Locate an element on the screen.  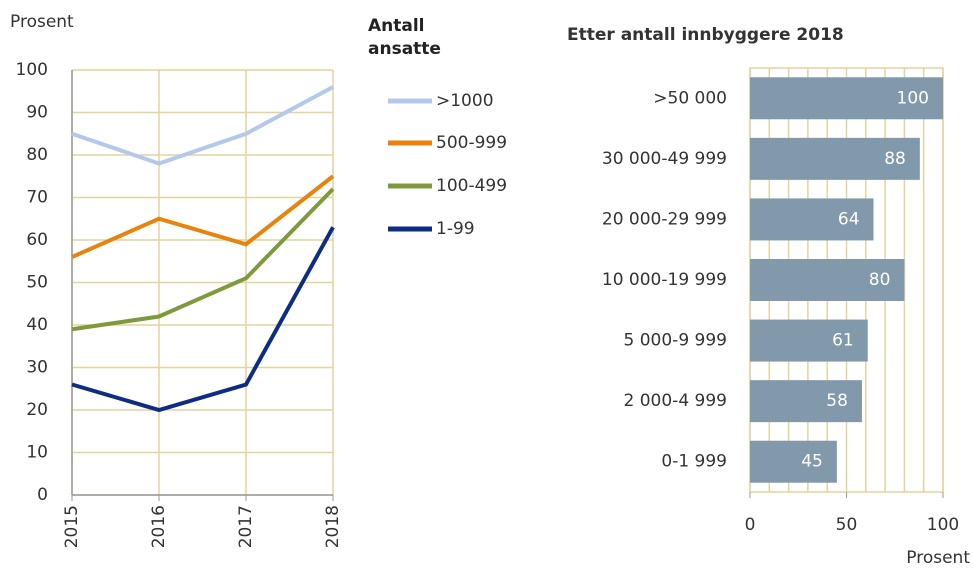
category-label: 5 000-9 999 is located at coordinates (675, 341).